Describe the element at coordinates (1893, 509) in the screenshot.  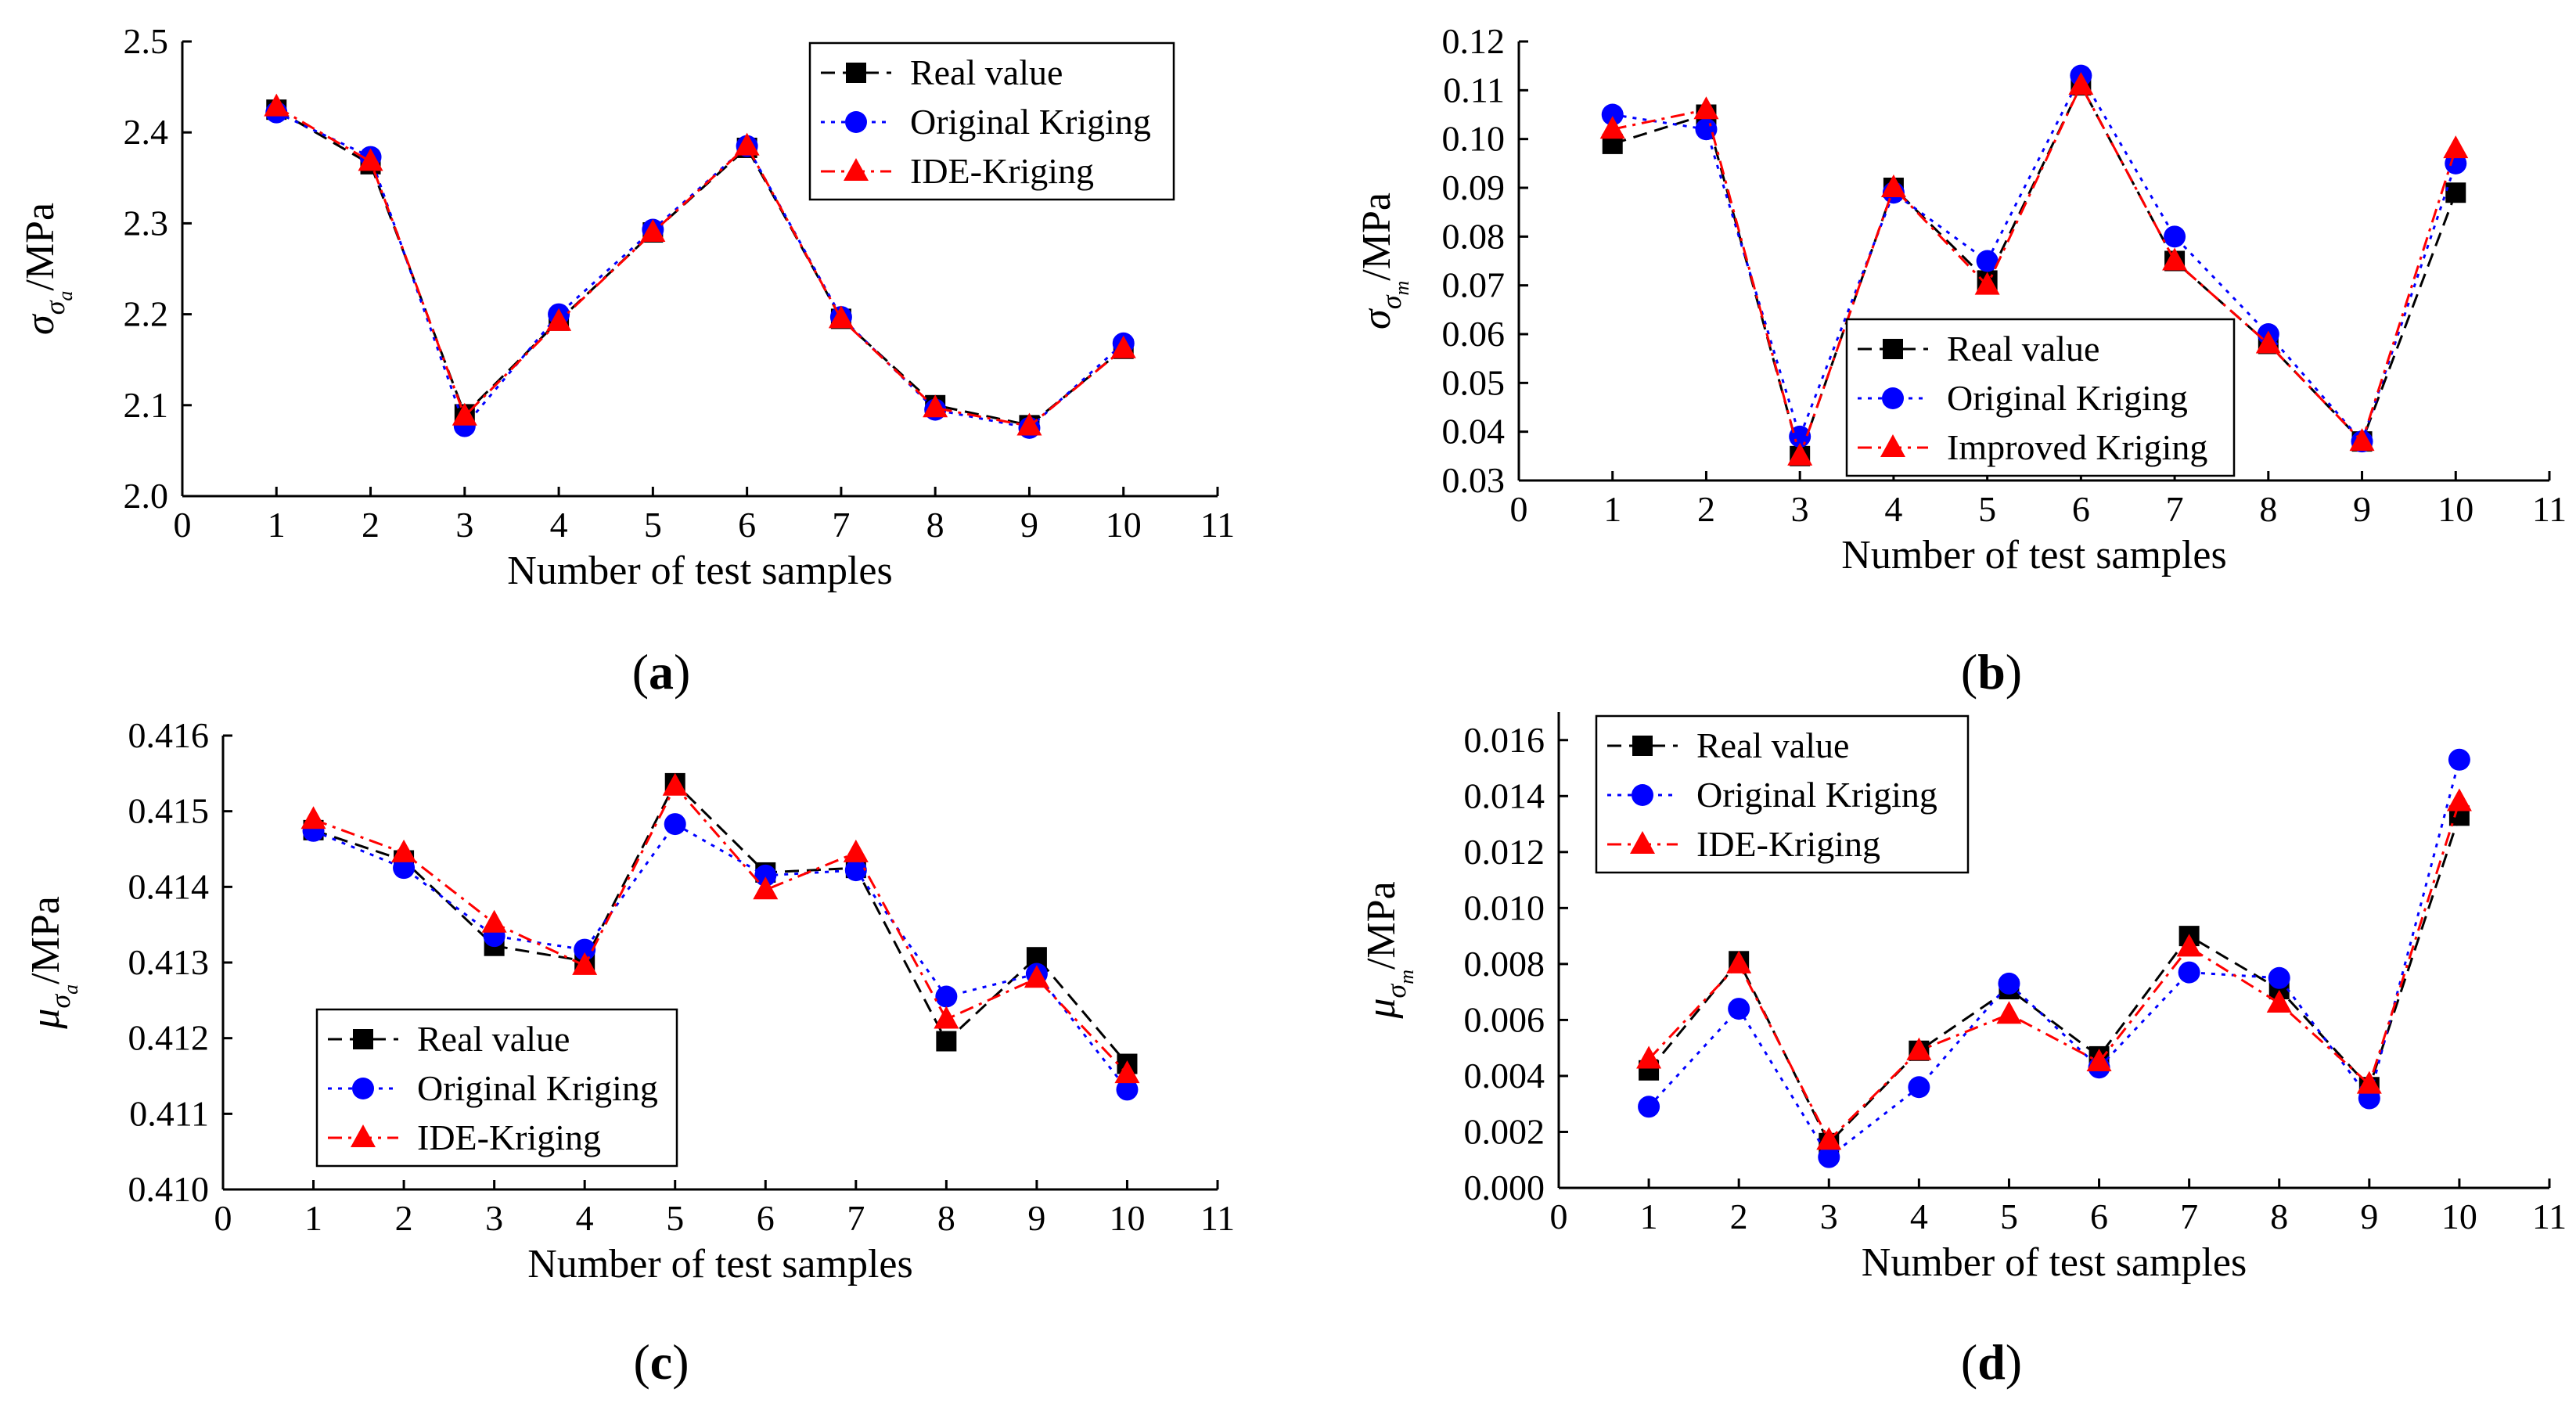
I see `x-tick-label: 4` at that location.